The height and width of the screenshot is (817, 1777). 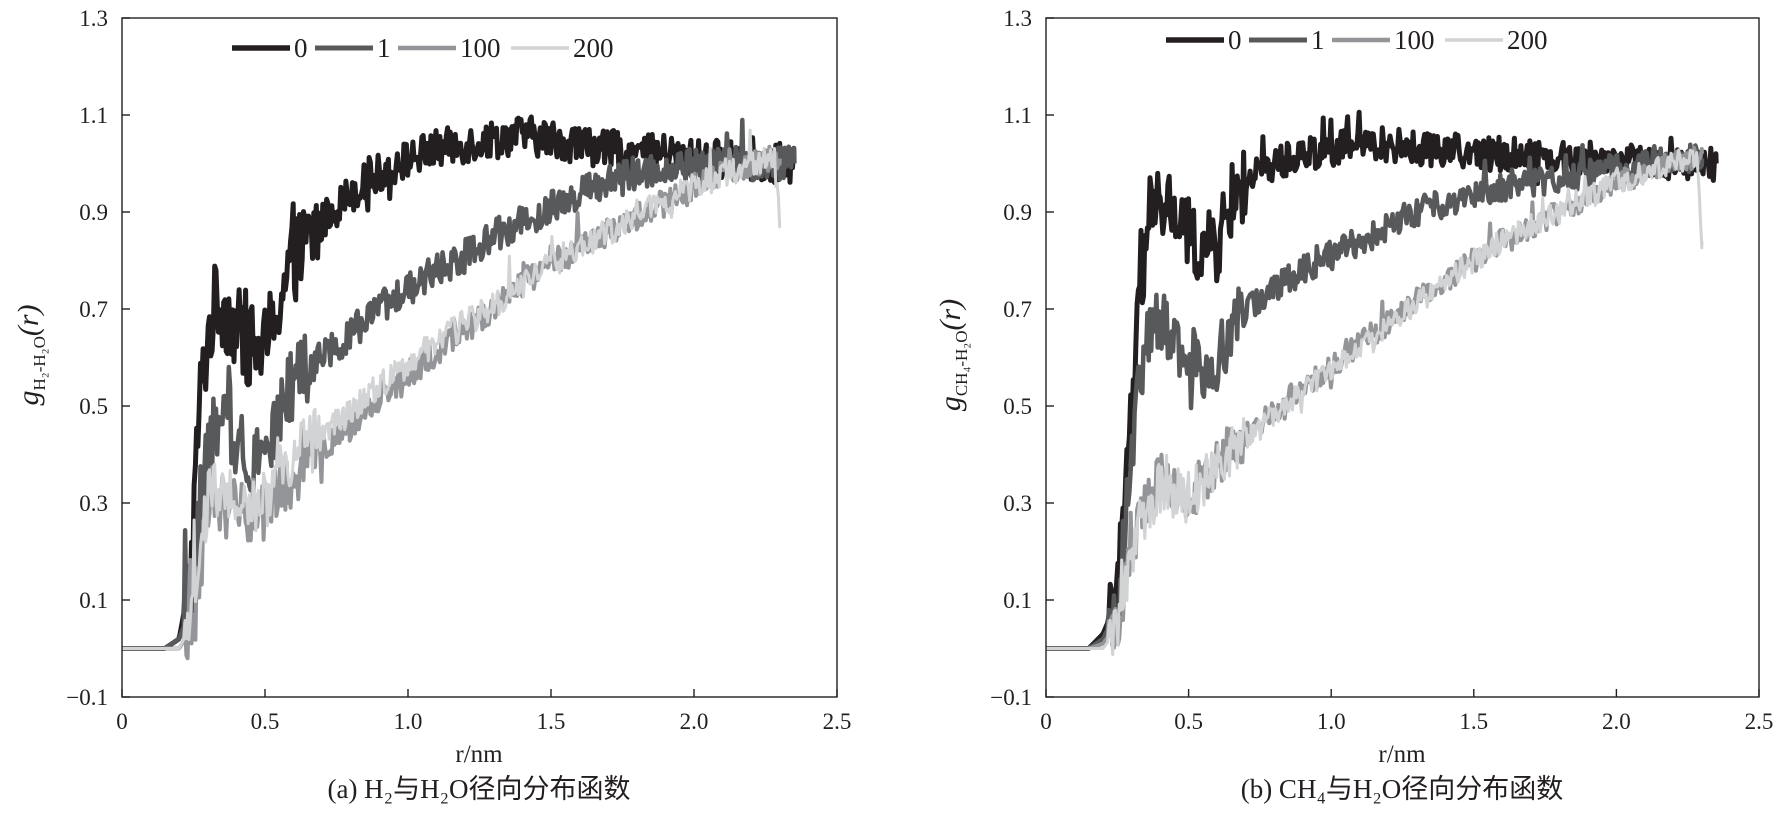 I want to click on panel-a-ytick-label: 1.1, so click(x=93, y=115).